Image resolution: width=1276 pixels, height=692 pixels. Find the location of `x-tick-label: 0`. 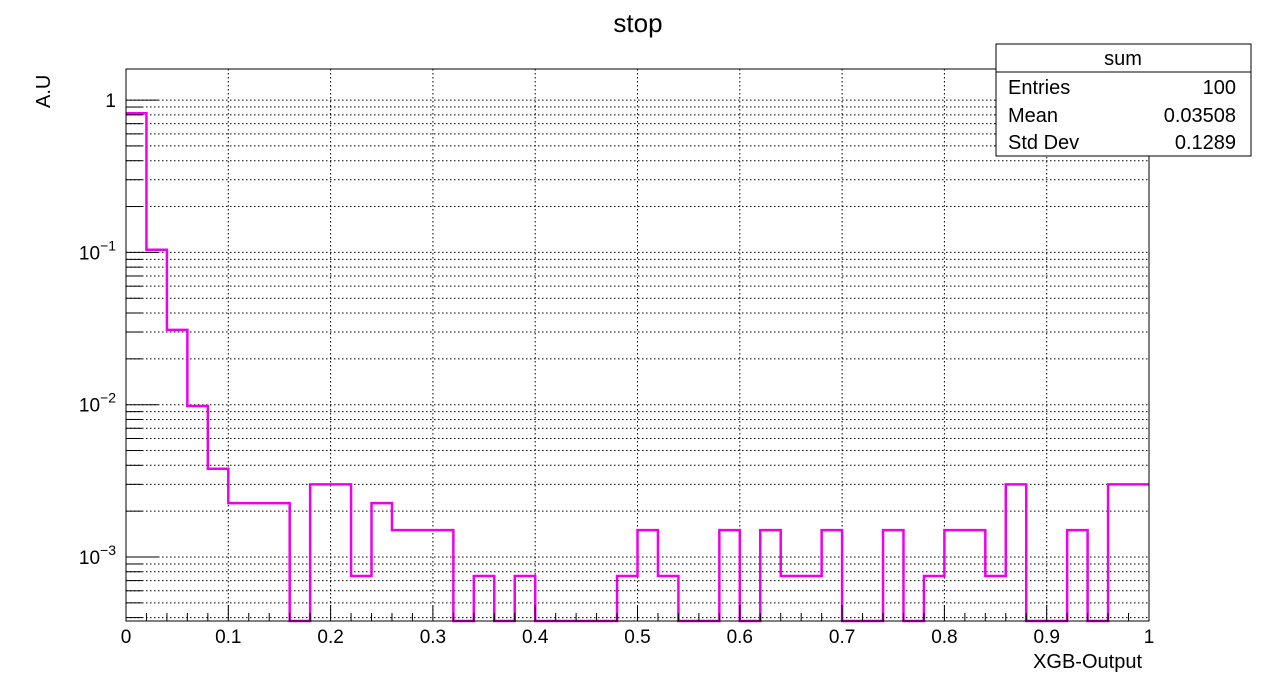

x-tick-label: 0 is located at coordinates (126, 637).